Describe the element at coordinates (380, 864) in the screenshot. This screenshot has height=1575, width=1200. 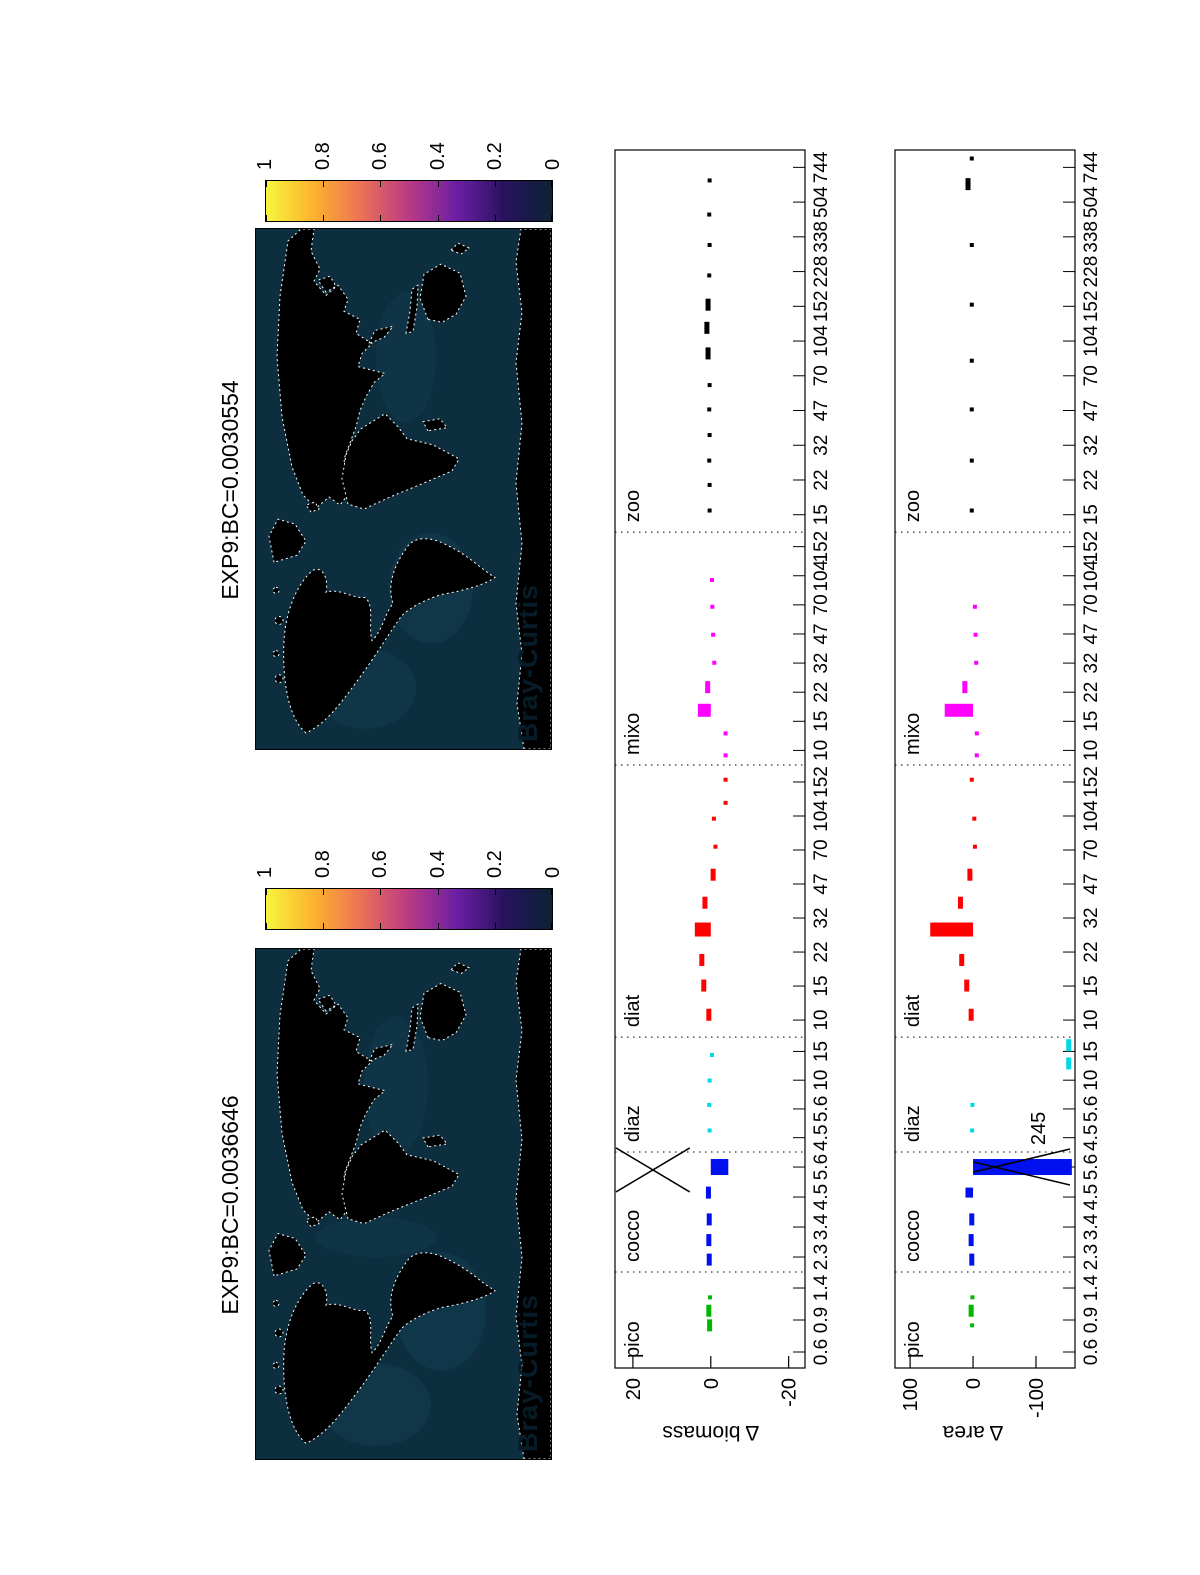
I see `colorbar-tick-label: 0.6` at that location.